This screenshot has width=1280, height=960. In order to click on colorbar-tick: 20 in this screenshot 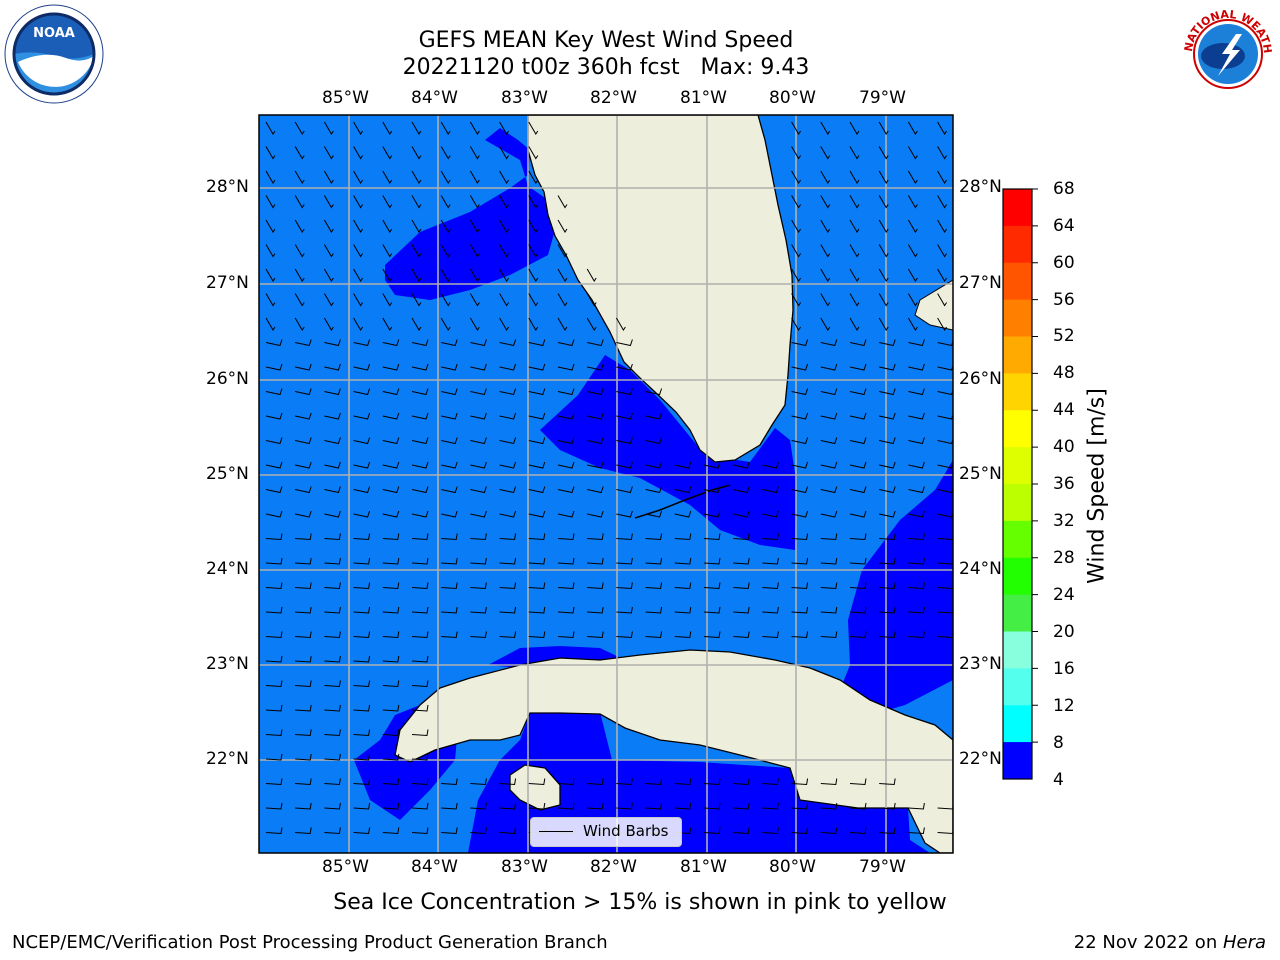, I will do `click(1064, 632)`.